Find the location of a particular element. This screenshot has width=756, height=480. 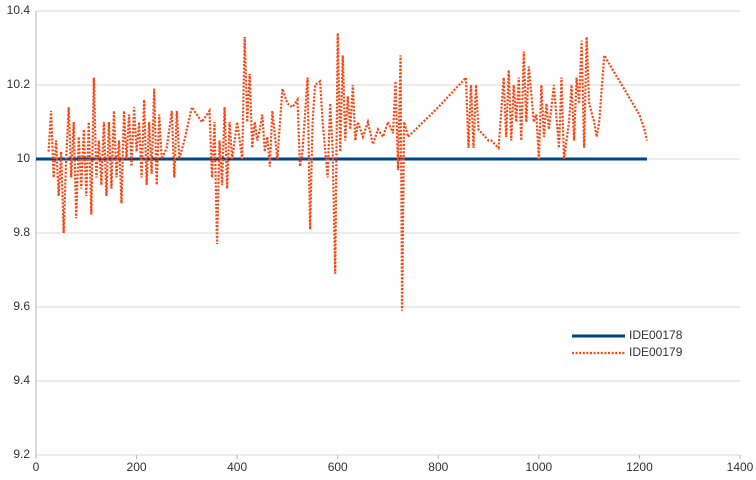

y-tick-label: 10.2 is located at coordinates (19, 84).